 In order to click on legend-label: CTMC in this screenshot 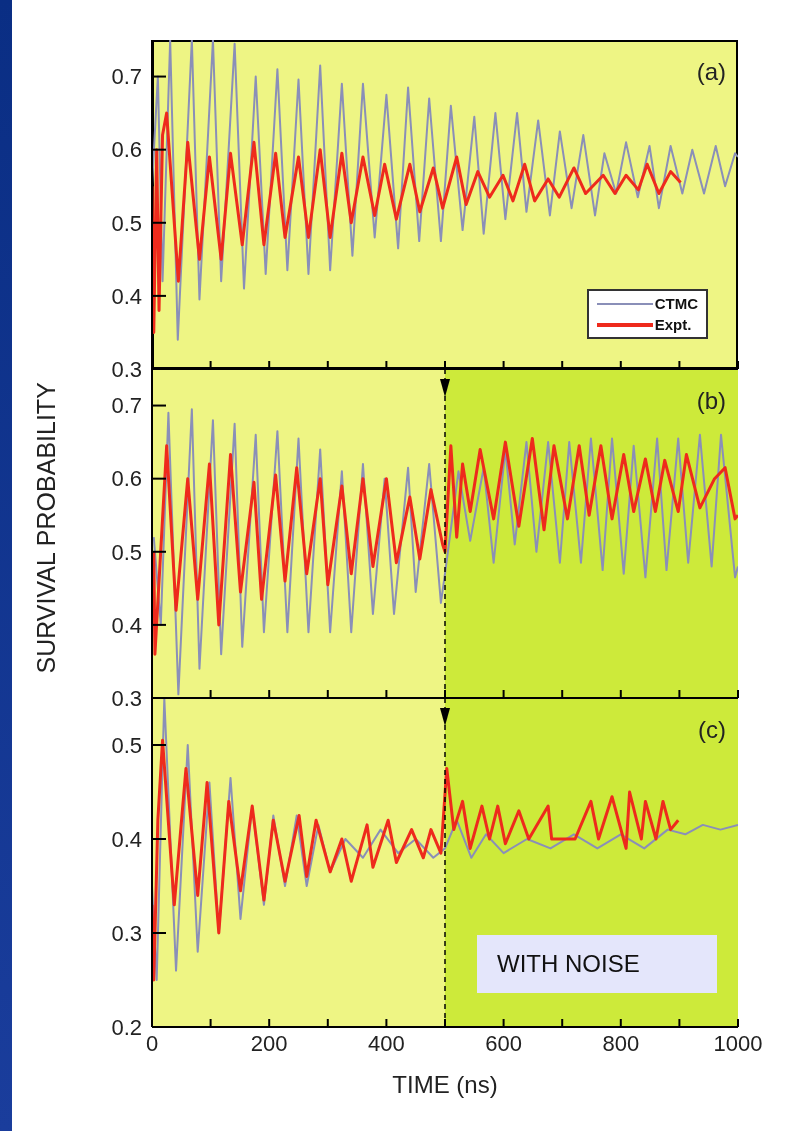, I will do `click(676, 303)`.